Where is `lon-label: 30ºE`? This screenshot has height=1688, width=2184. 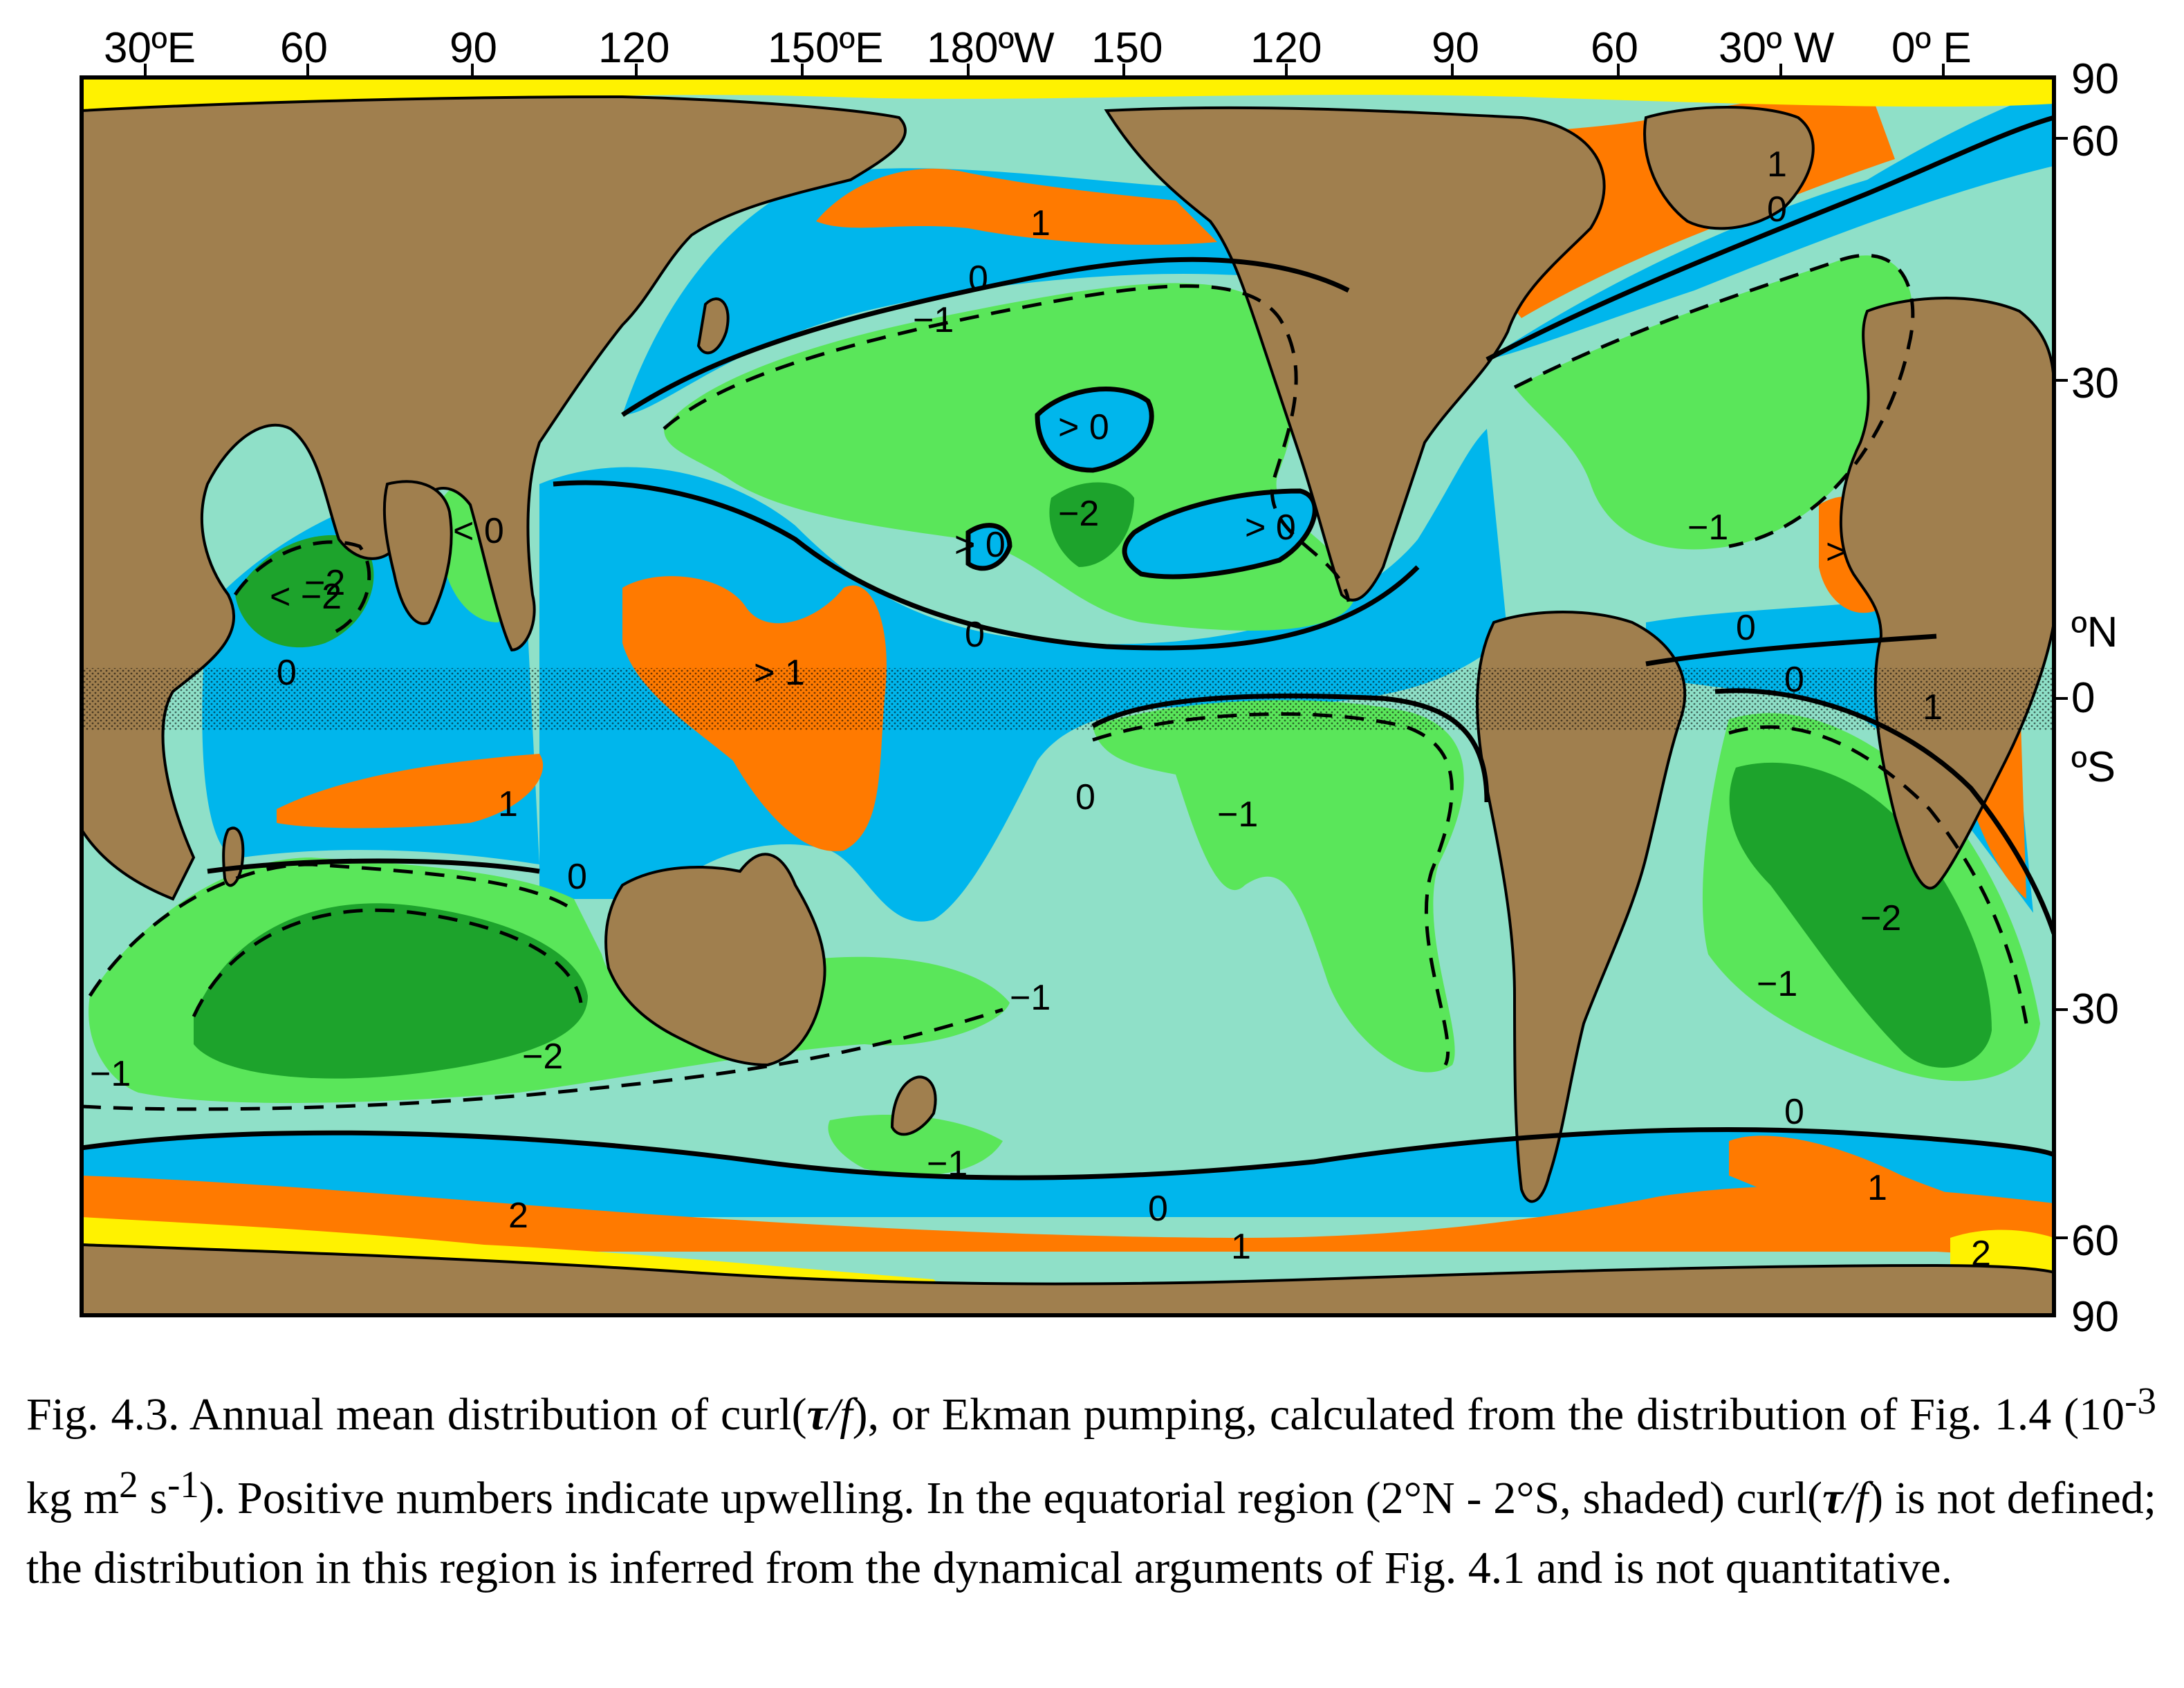 lon-label: 30ºE is located at coordinates (150, 48).